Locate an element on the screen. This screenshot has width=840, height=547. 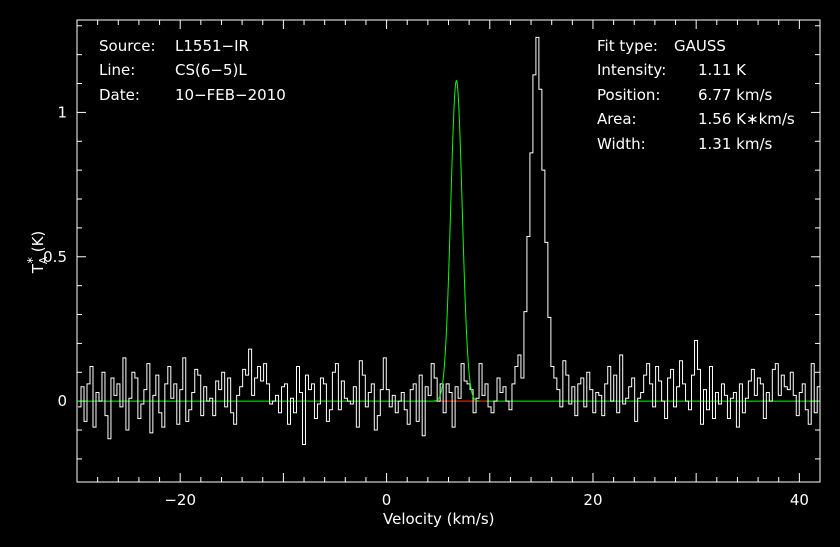
intensity-value: 1.11 K is located at coordinates (722, 70).